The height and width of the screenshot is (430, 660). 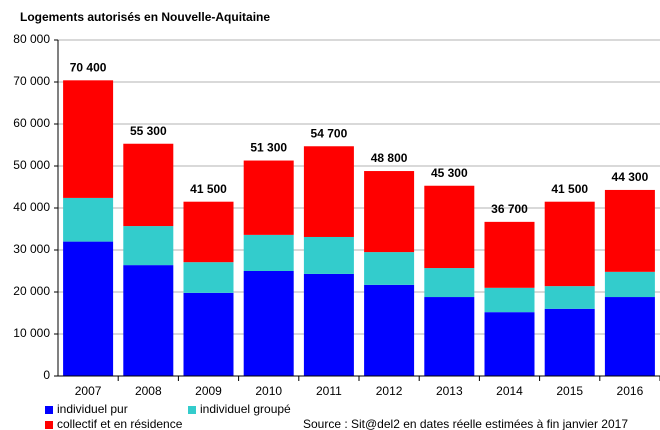 I want to click on x-tick-label: 2014, so click(x=509, y=391).